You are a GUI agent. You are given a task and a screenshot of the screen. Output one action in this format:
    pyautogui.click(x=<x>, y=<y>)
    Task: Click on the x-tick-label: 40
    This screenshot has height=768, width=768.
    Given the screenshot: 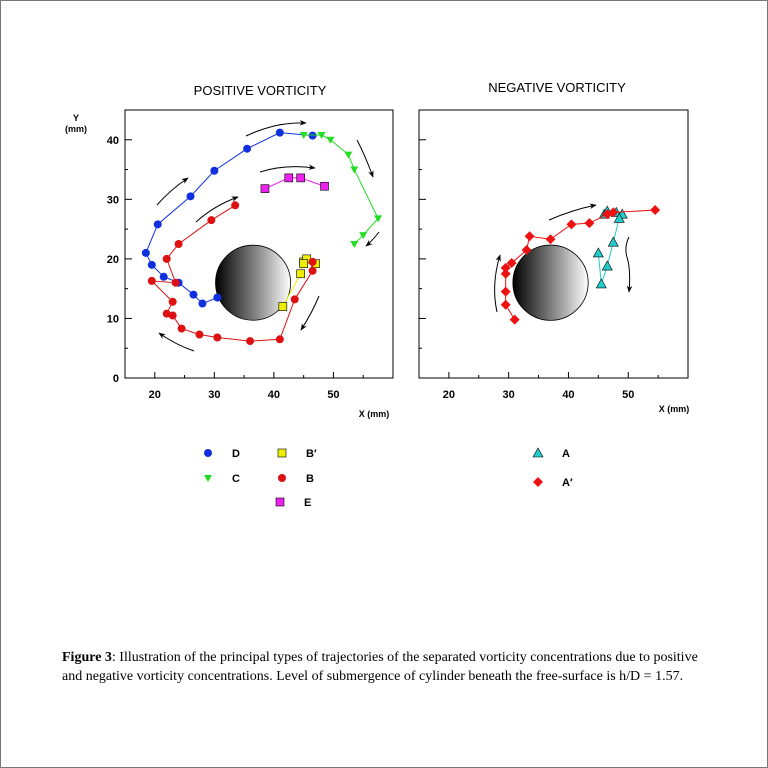 What is the action you would take?
    pyautogui.click(x=274, y=395)
    